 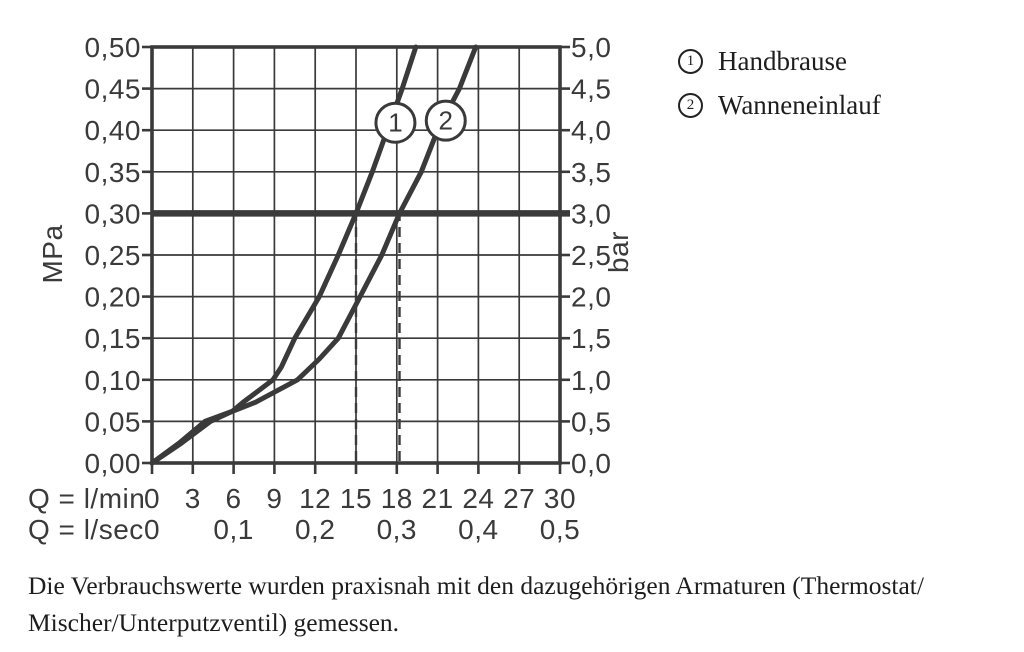 What do you see at coordinates (193, 498) in the screenshot?
I see `x-tick-label-lmin: 3` at bounding box center [193, 498].